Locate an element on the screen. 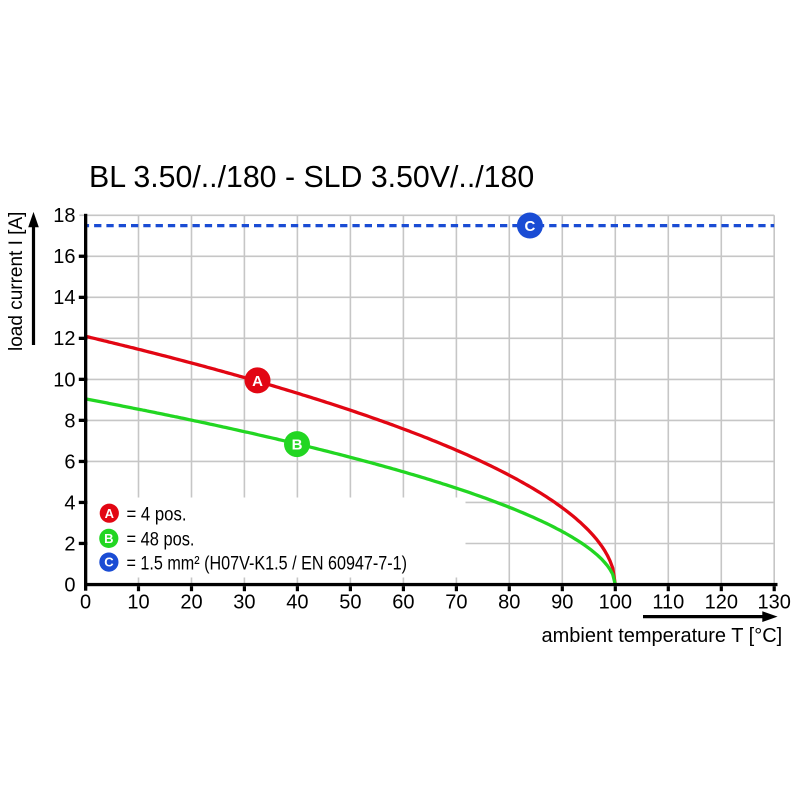  svg-text: 4 is located at coordinates (69, 503).